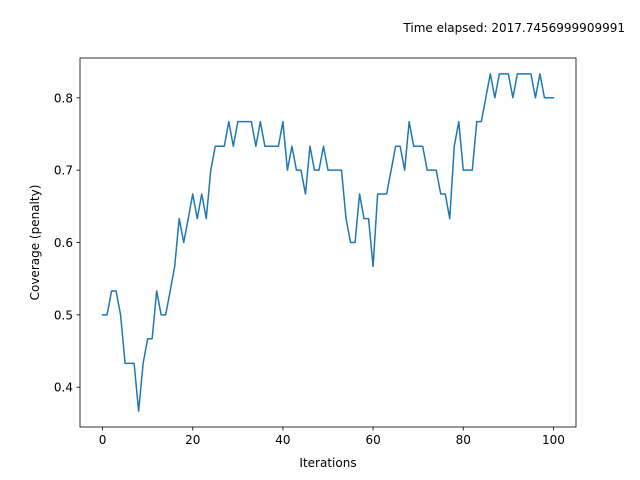 The width and height of the screenshot is (640, 480). I want to click on y-axis-label: Coverage (penalty), so click(35, 243).